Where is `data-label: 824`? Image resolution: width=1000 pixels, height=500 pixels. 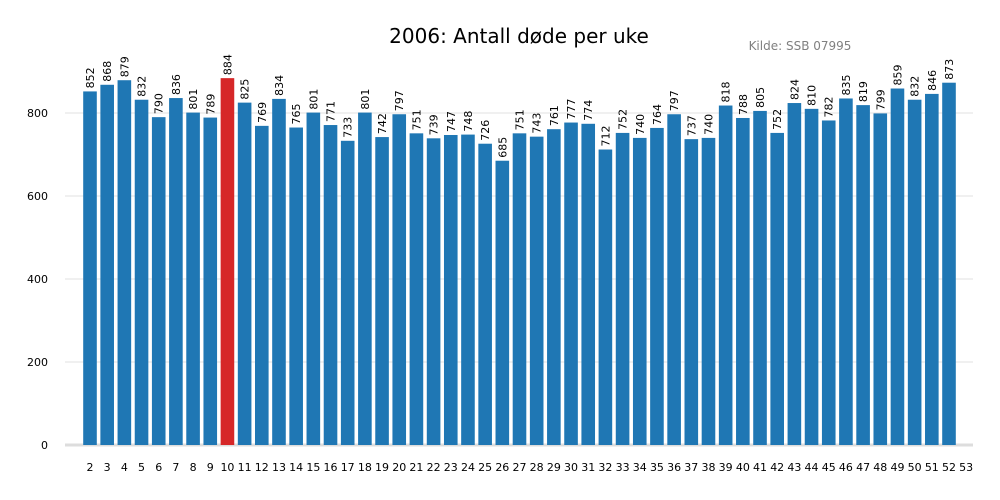
data-label: 824 is located at coordinates (794, 89).